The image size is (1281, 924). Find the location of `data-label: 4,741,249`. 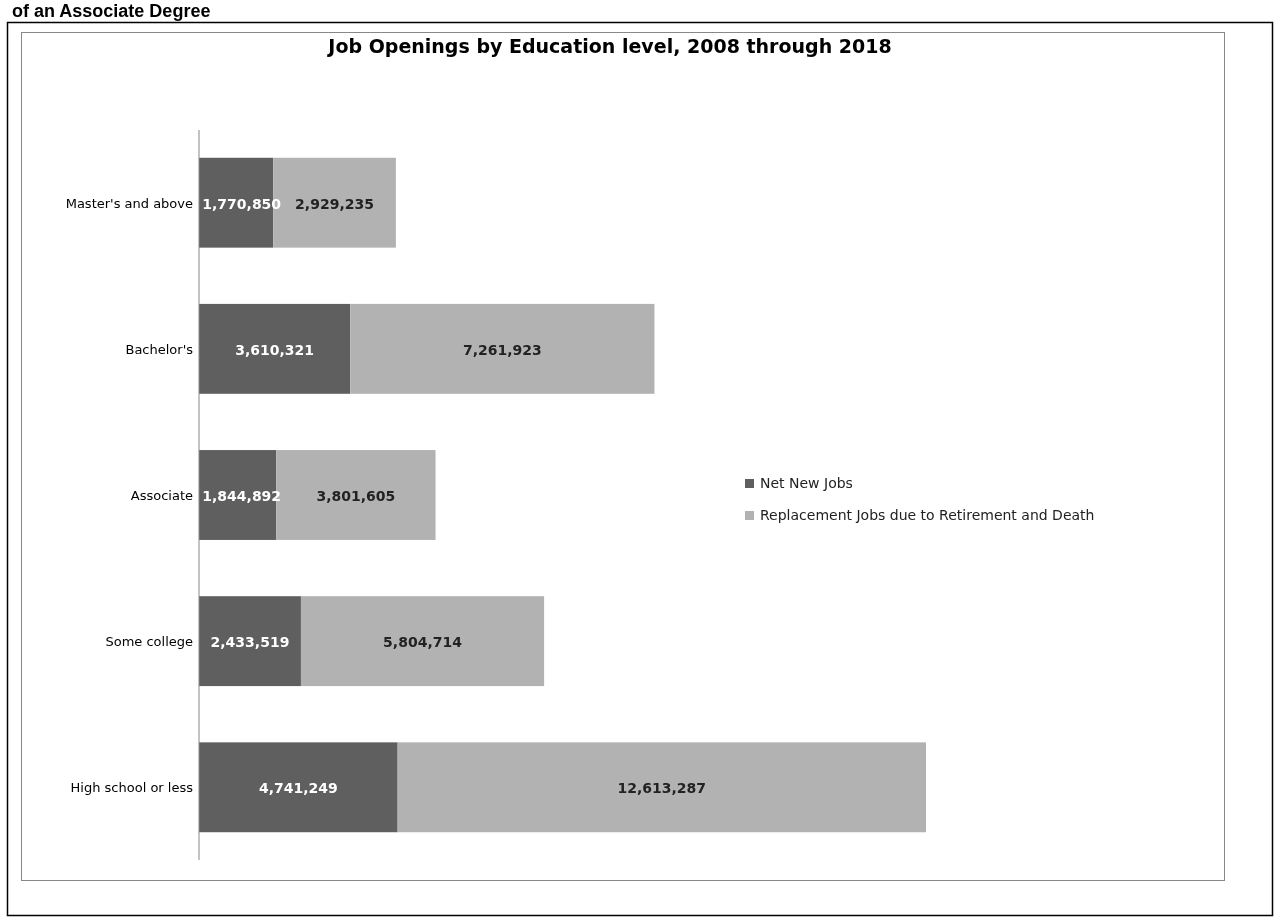

data-label: 4,741,249 is located at coordinates (298, 788).